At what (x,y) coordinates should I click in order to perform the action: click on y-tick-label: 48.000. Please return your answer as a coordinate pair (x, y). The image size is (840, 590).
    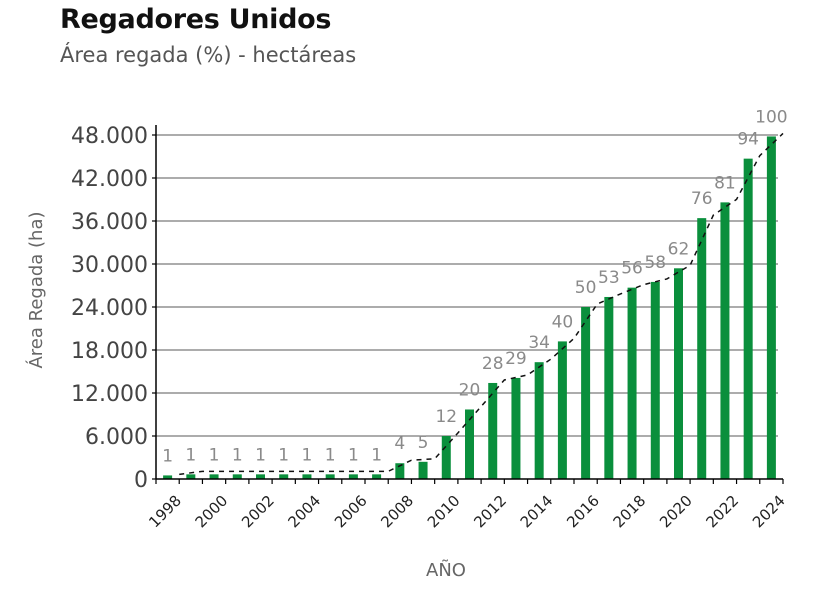
    Looking at the image, I should click on (109, 136).